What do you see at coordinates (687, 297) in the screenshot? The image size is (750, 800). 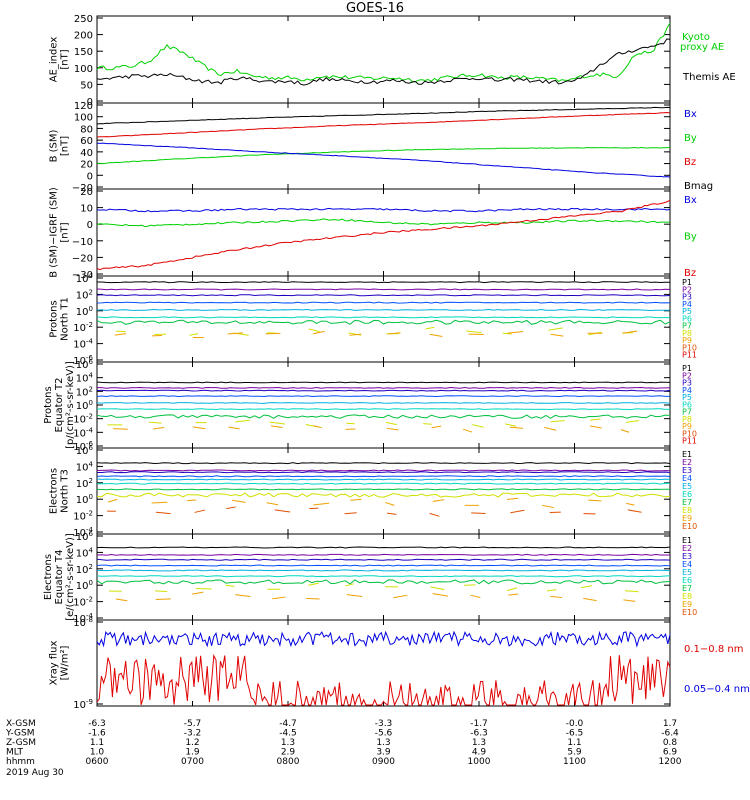 I see `legend-entry: P3` at bounding box center [687, 297].